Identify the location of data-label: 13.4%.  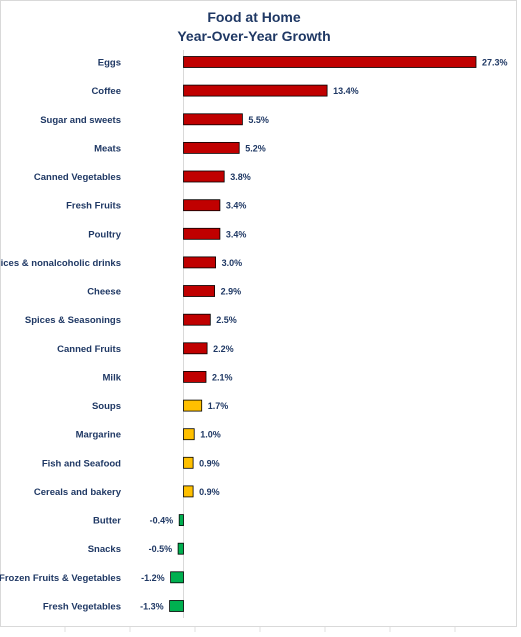
(346, 91).